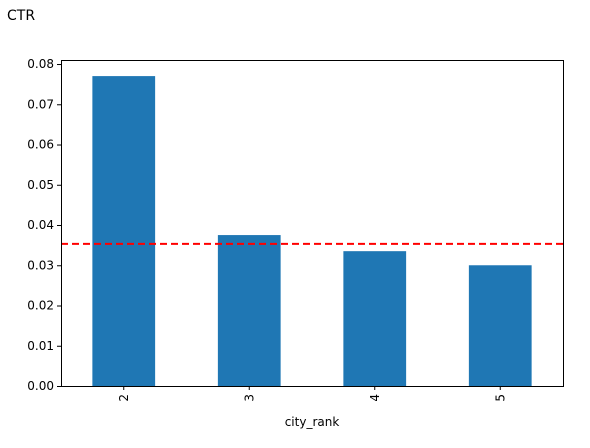 This screenshot has width=590, height=448. What do you see at coordinates (500, 398) in the screenshot?
I see `x-tick-label-5: 5` at bounding box center [500, 398].